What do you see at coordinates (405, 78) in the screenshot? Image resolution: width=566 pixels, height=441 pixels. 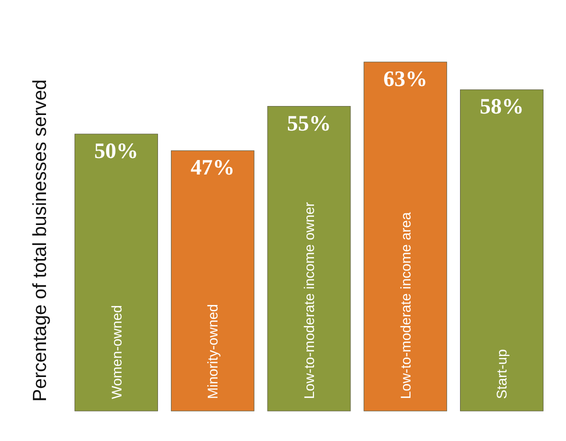 I see `data-label: 63%` at bounding box center [405, 78].